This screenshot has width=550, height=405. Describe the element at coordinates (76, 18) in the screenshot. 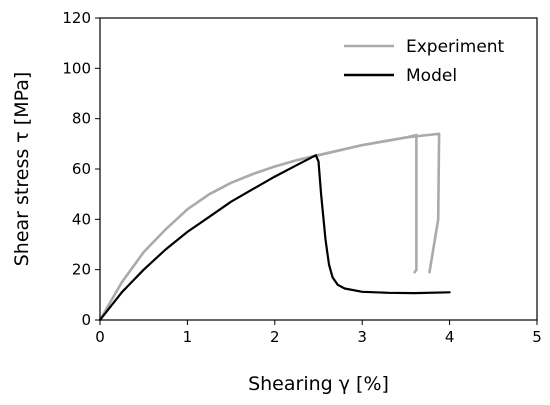

I see `y-tick-label: 120` at that location.